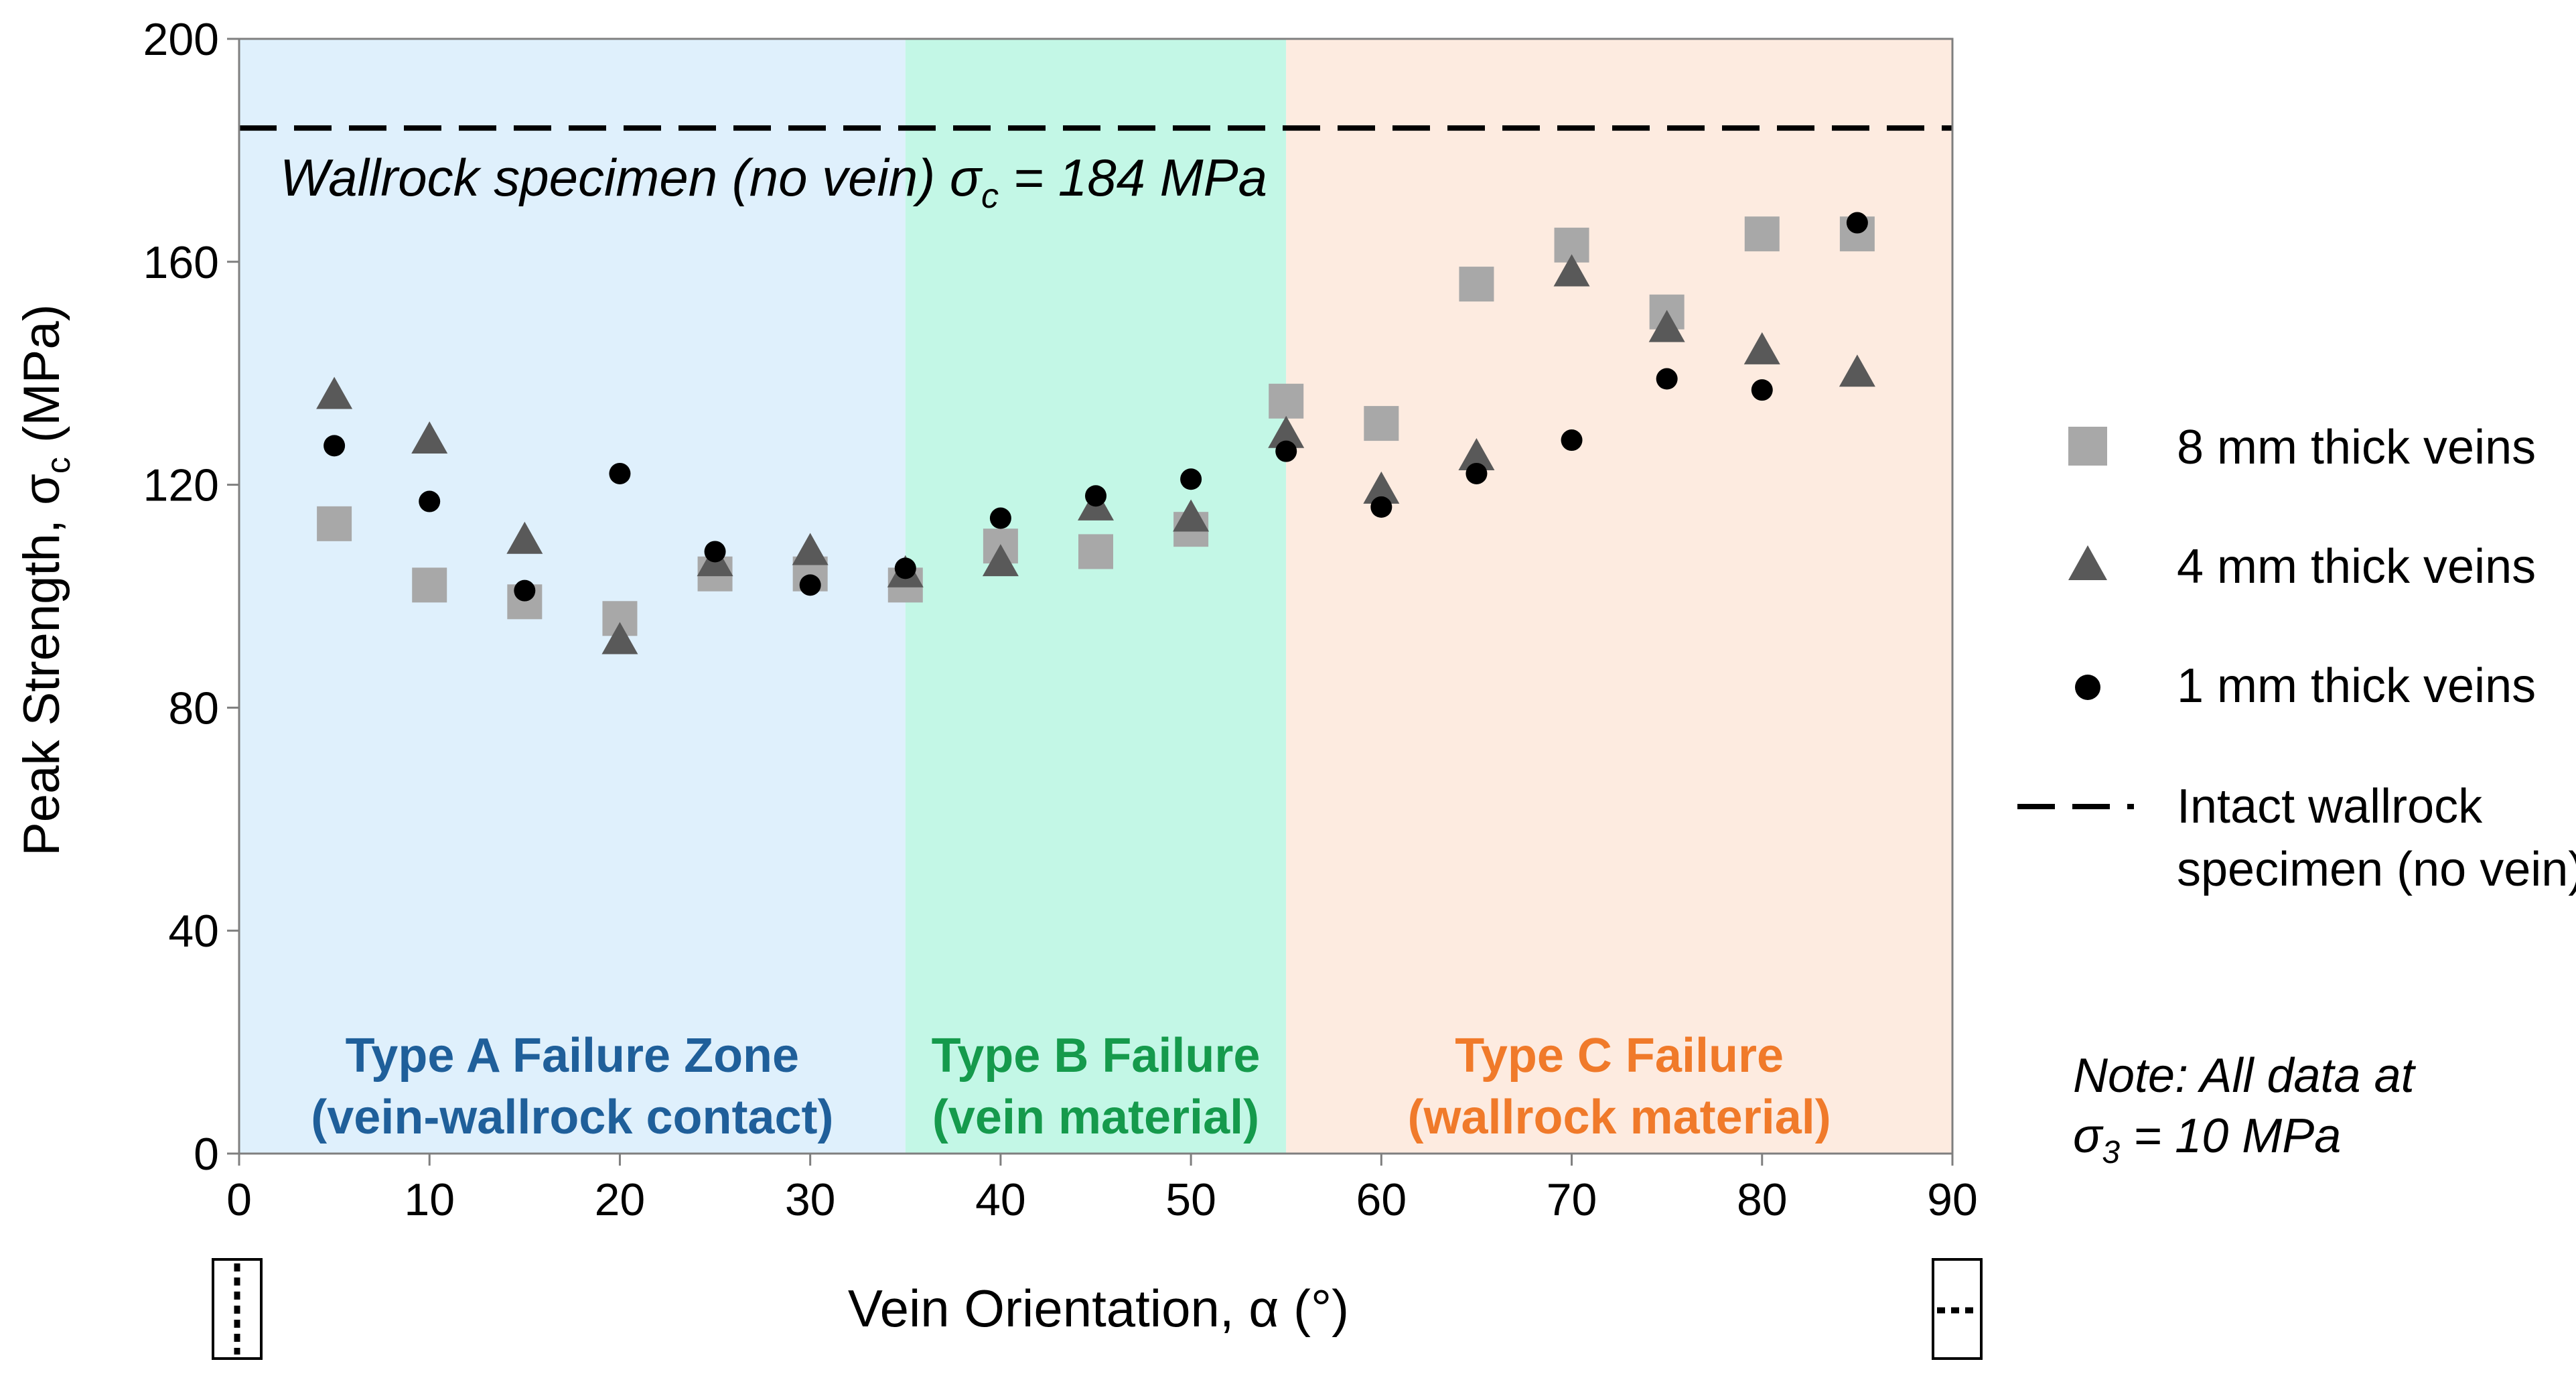 The height and width of the screenshot is (1382, 2576). Describe the element at coordinates (1619, 1118) in the screenshot. I see `zone-label-type-c-line2: (wallrock material)` at that location.